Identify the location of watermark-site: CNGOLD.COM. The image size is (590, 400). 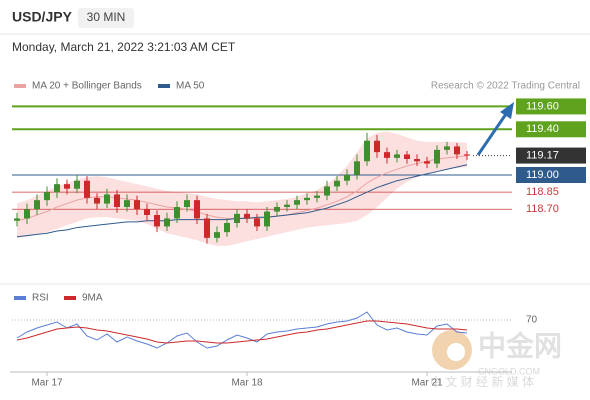
(509, 371).